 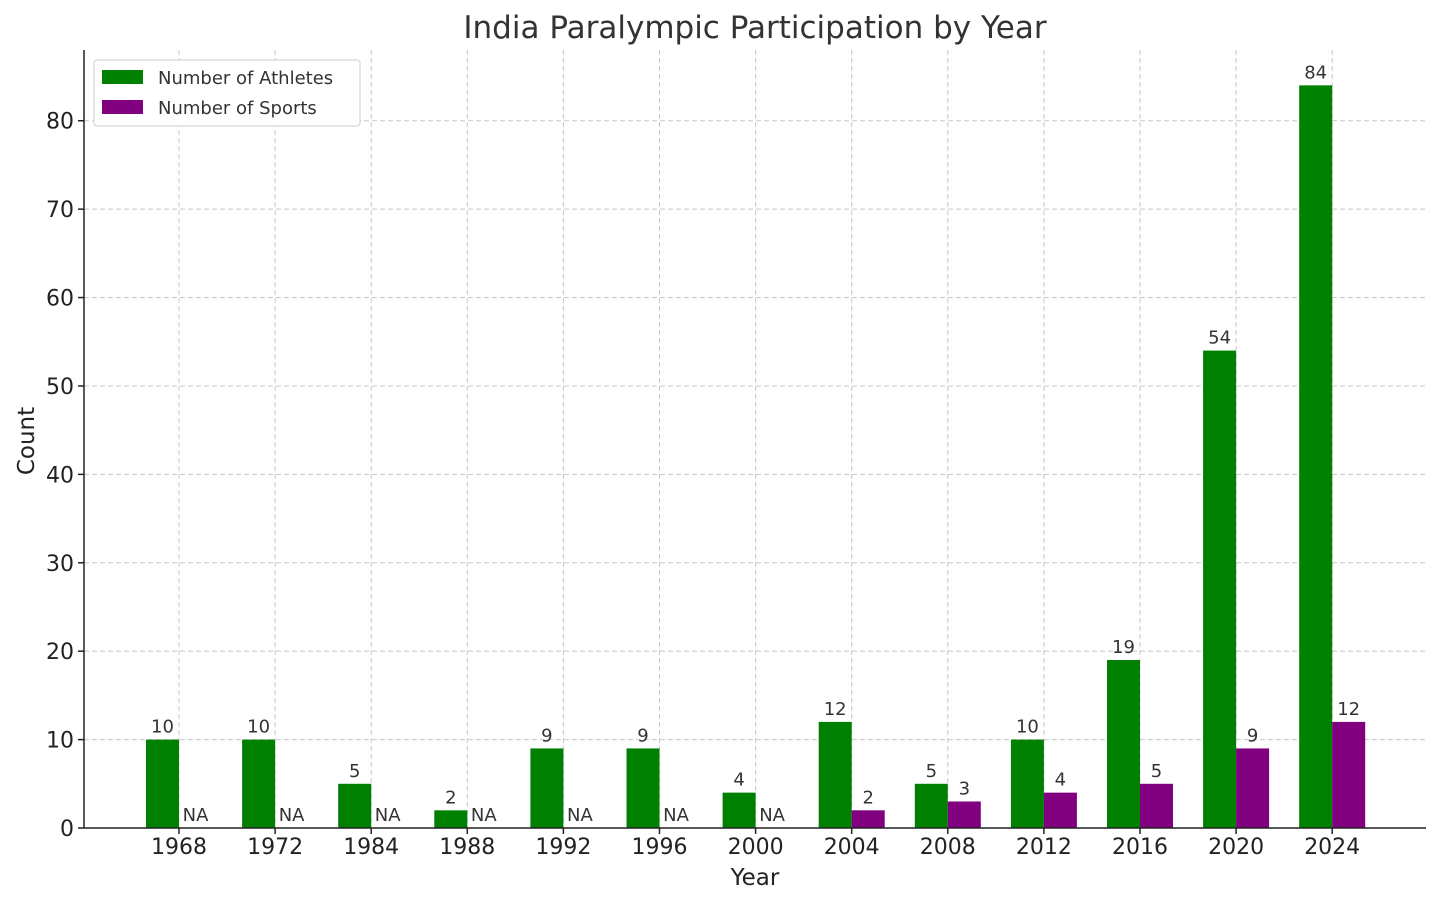 What do you see at coordinates (1060, 780) in the screenshot?
I see `sports-value-label: 4` at bounding box center [1060, 780].